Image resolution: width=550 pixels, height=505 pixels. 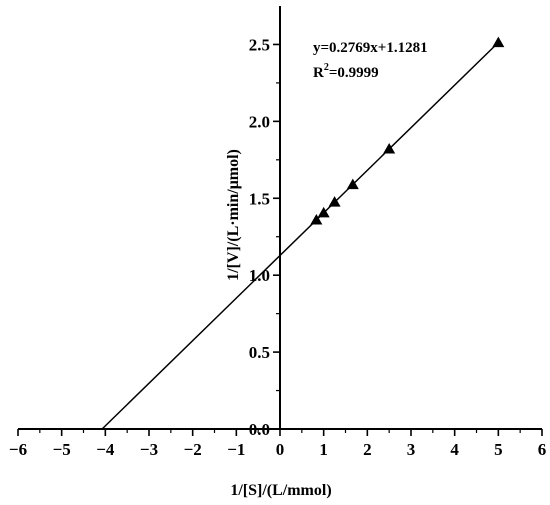 I want to click on x-tick-label: 2, so click(x=367, y=449).